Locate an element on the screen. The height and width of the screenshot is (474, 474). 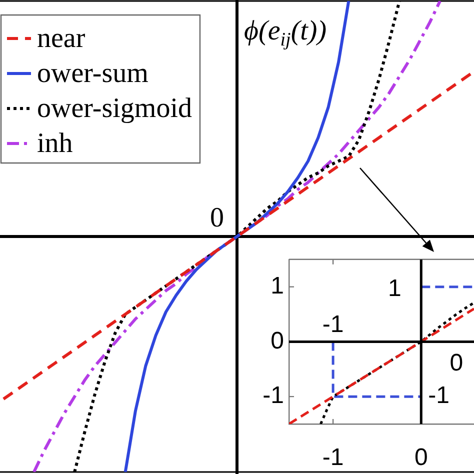
y-tick-label: 0 is located at coordinates (277, 340).